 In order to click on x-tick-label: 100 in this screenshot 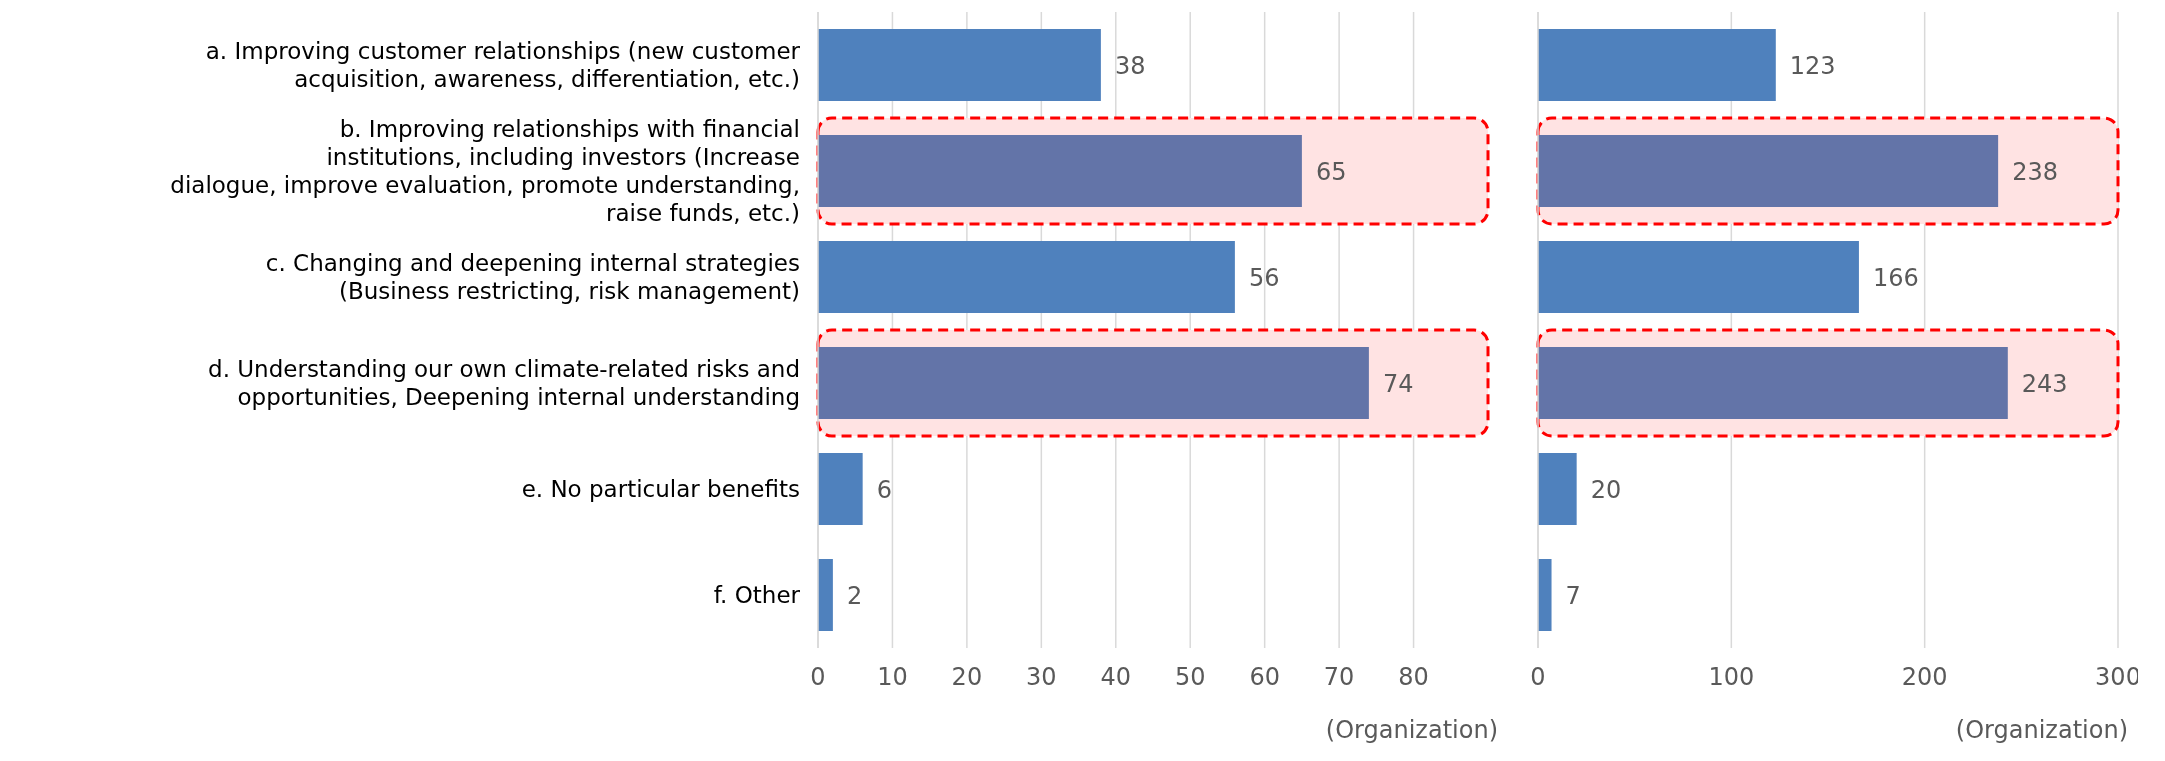, I will do `click(1731, 677)`.